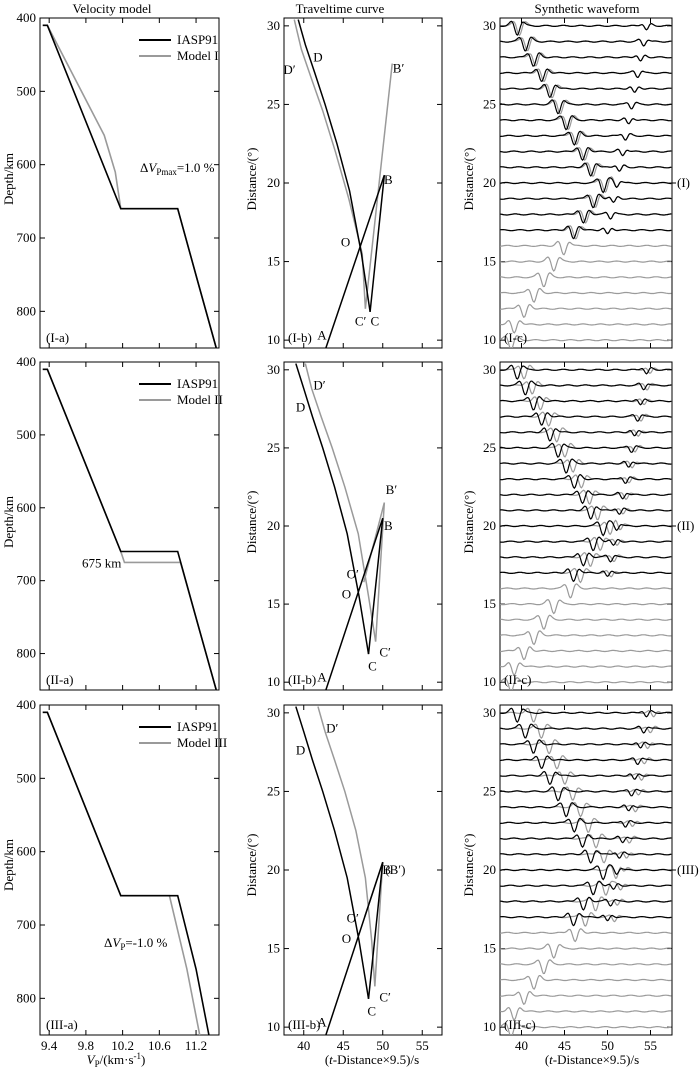 The height and width of the screenshot is (1072, 700). I want to click on panel-label: (III-b), so click(304, 1024).